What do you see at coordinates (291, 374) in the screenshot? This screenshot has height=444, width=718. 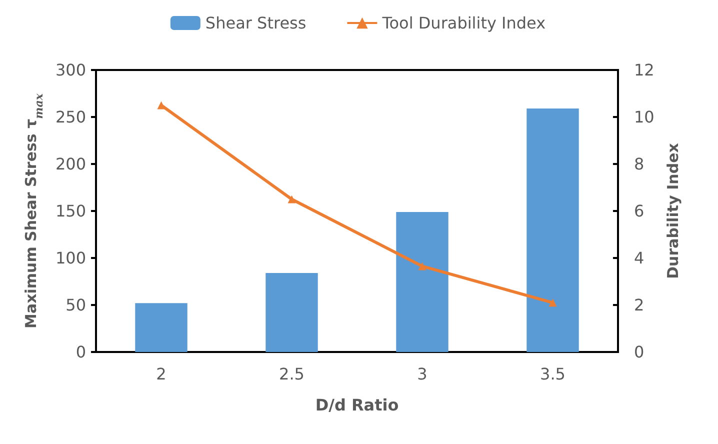 I see `x-tick-label: 2.5` at bounding box center [291, 374].